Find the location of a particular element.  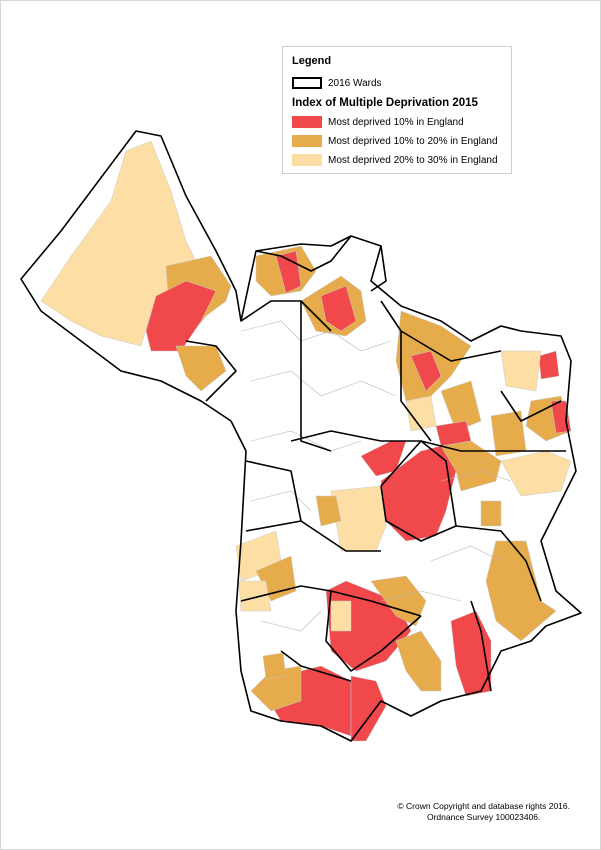

footer-line: Ordnance Survey 100023406. is located at coordinates (483, 817).